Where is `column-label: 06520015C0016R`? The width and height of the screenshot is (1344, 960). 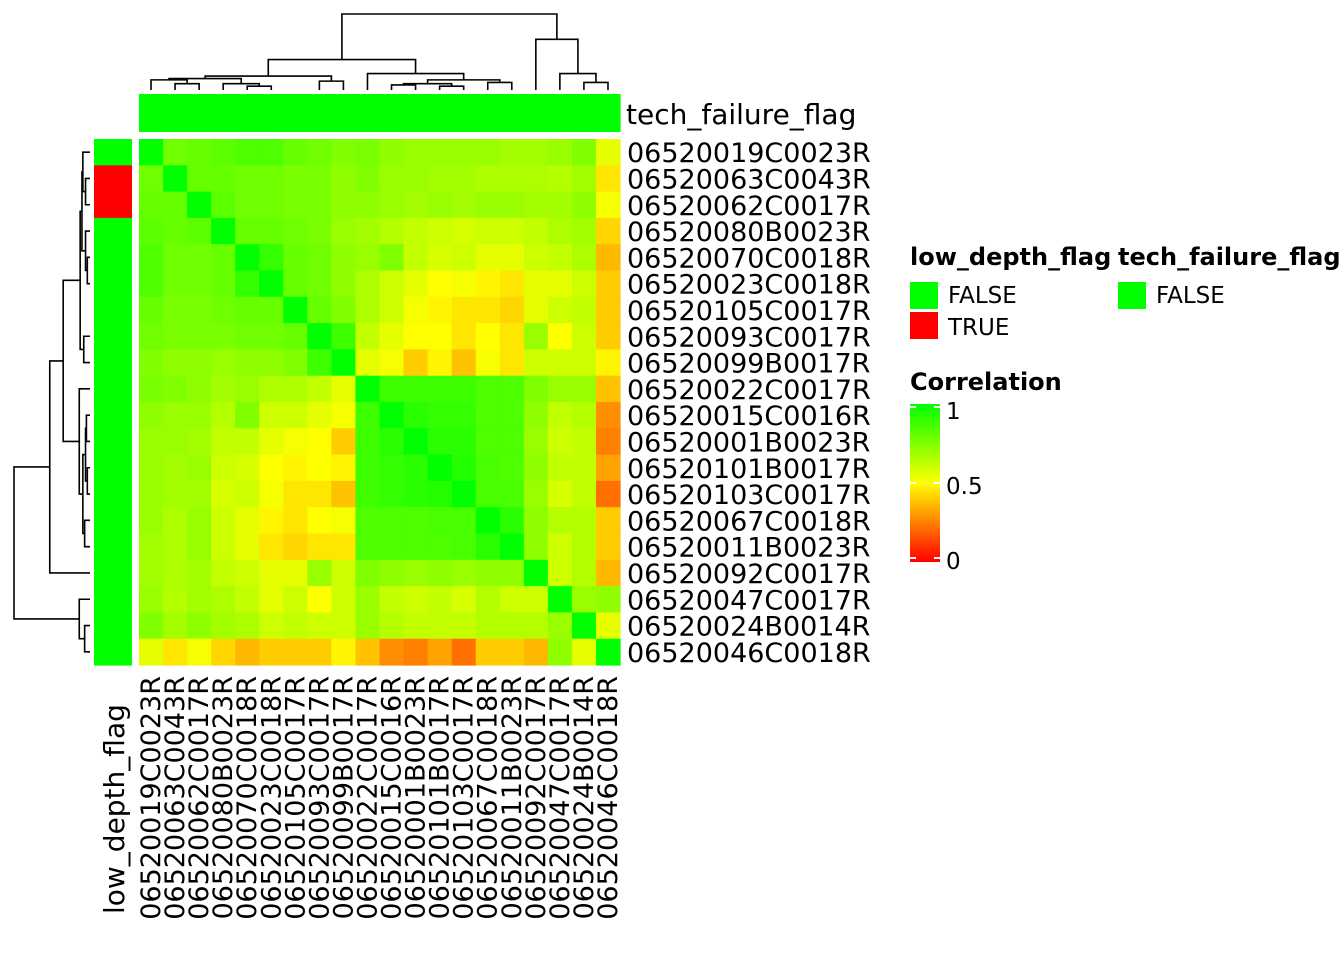
column-label: 06520015C0016R is located at coordinates (392, 798).